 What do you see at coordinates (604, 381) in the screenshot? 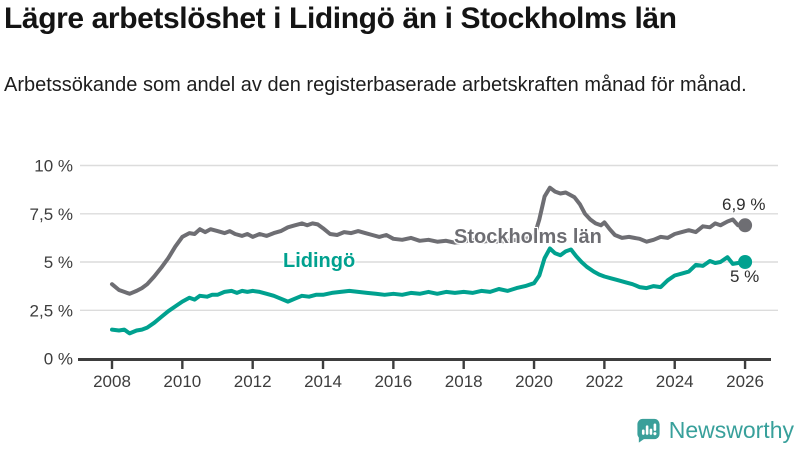
I see `x-tick-label: 2022` at bounding box center [604, 381].